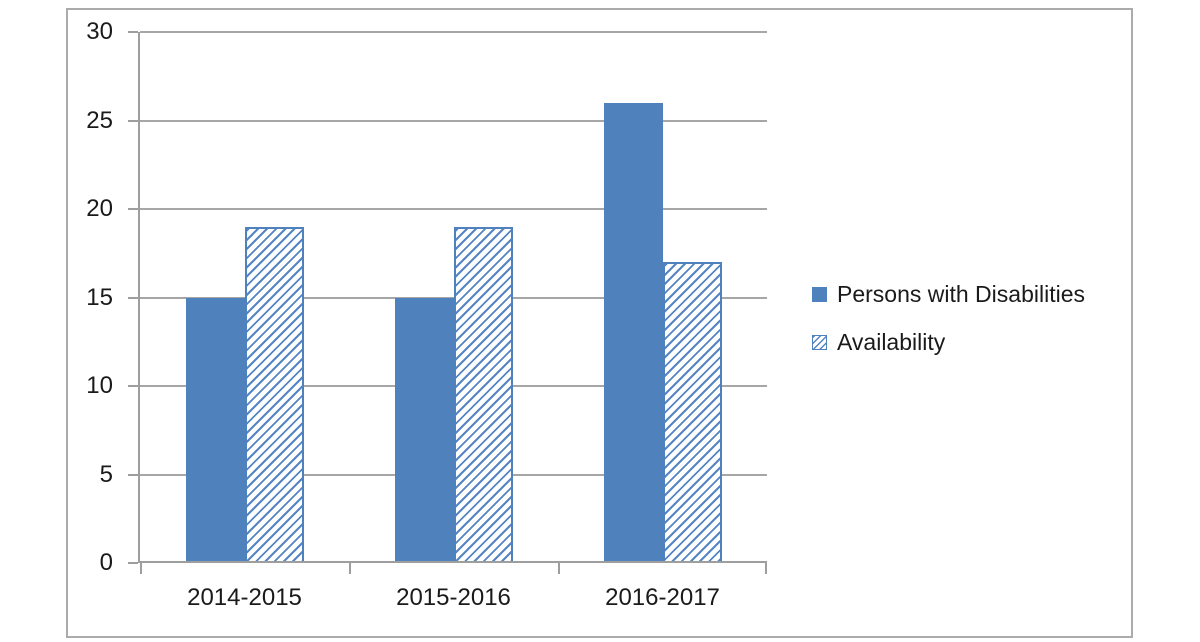  What do you see at coordinates (819, 294) in the screenshot?
I see `legend-marker-solid` at bounding box center [819, 294].